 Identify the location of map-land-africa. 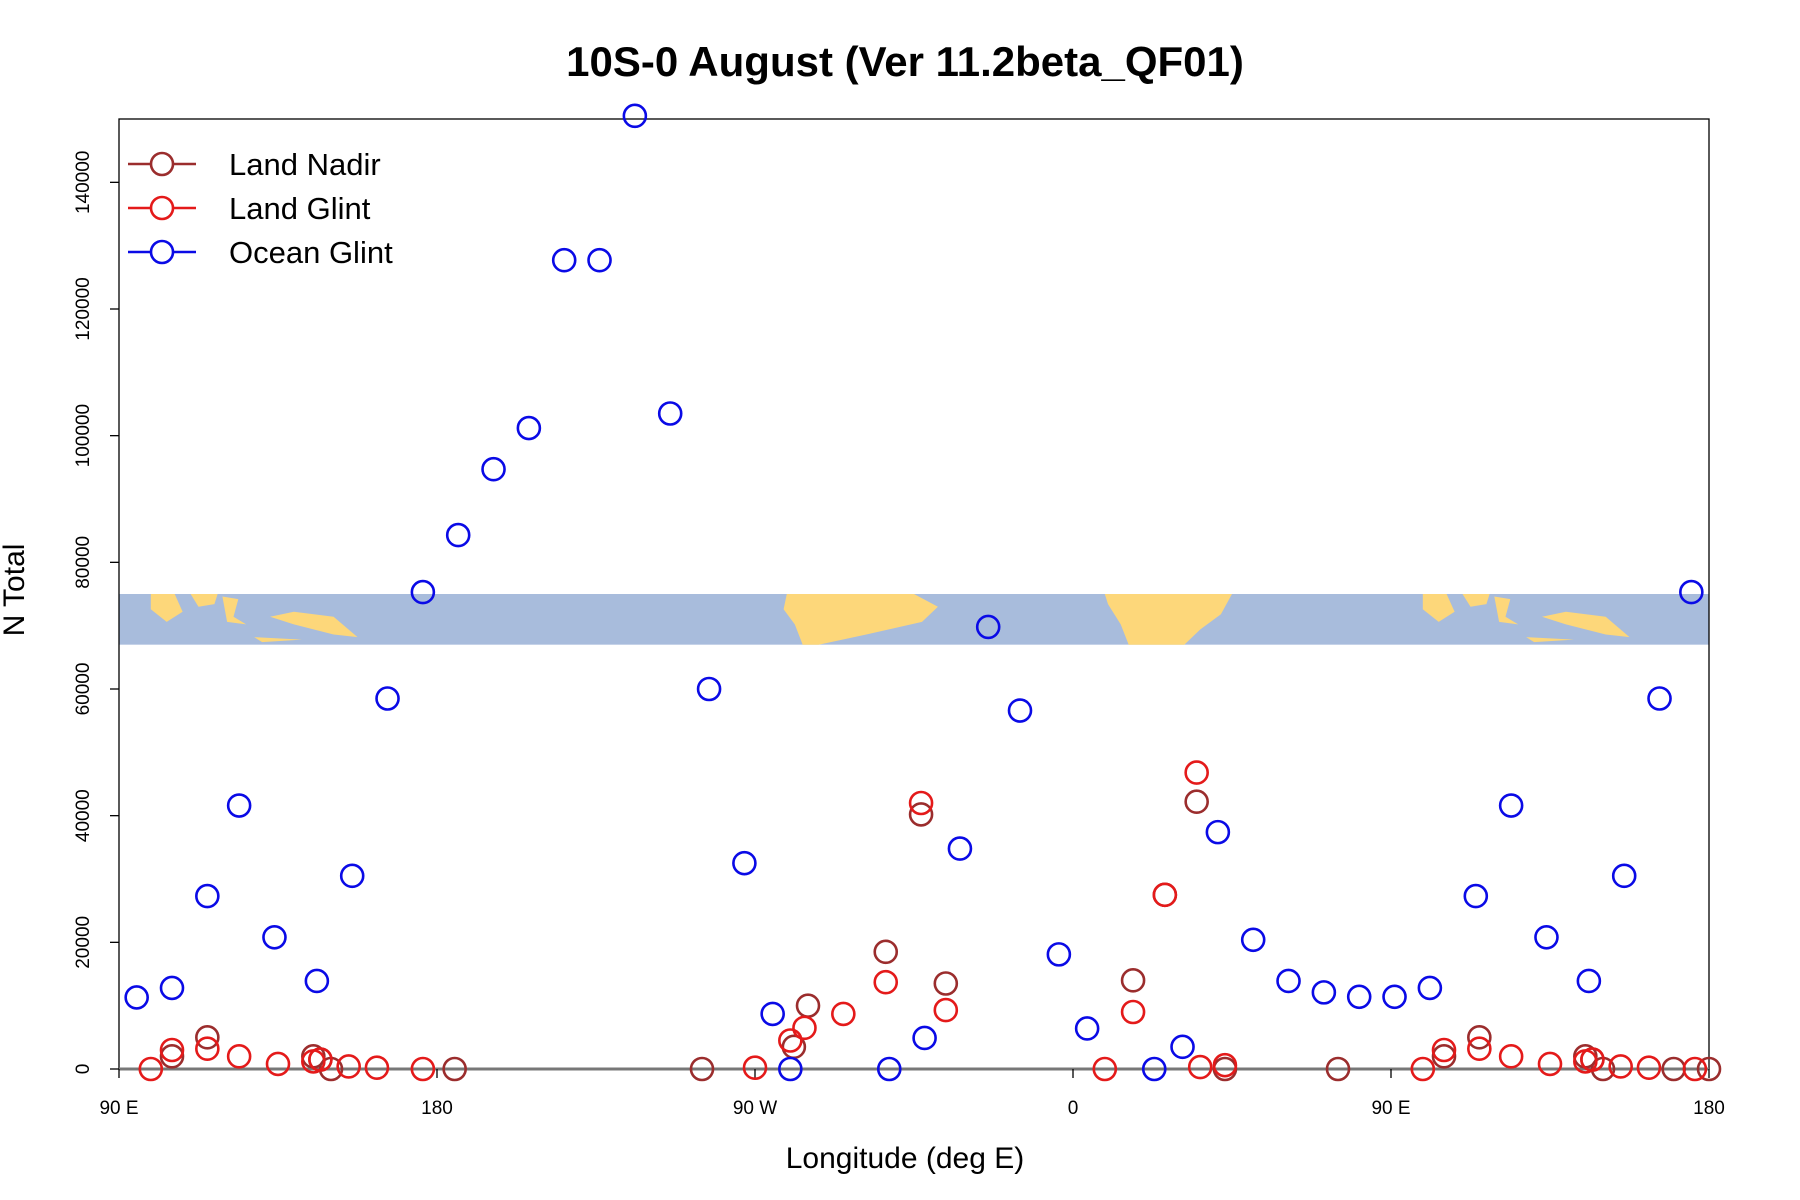
(1168, 619).